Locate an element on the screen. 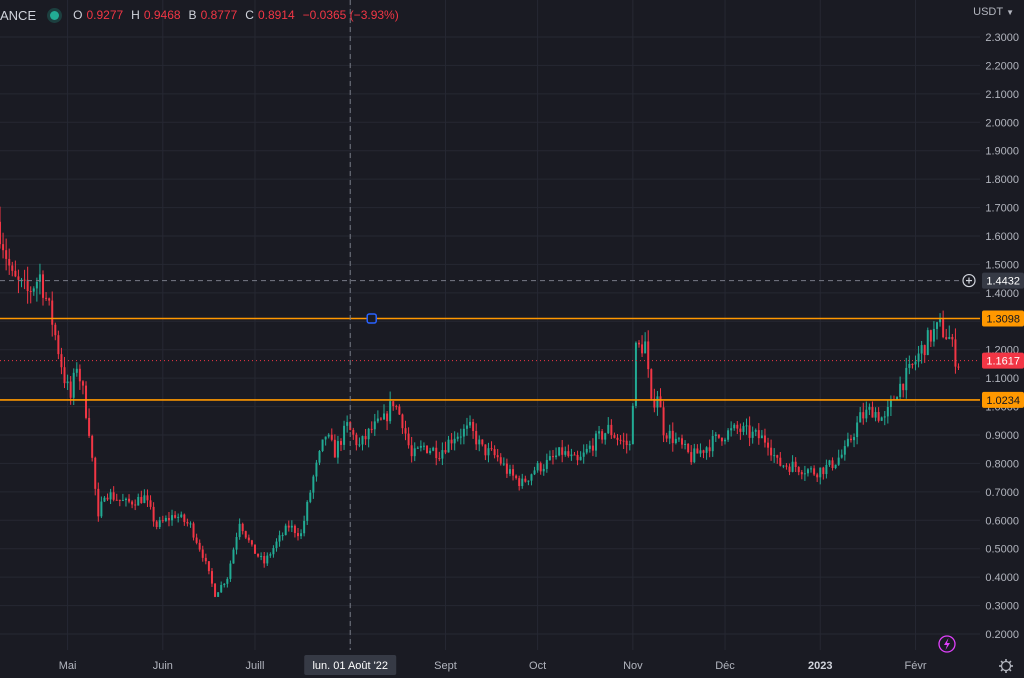  close-label: C is located at coordinates (249, 15).